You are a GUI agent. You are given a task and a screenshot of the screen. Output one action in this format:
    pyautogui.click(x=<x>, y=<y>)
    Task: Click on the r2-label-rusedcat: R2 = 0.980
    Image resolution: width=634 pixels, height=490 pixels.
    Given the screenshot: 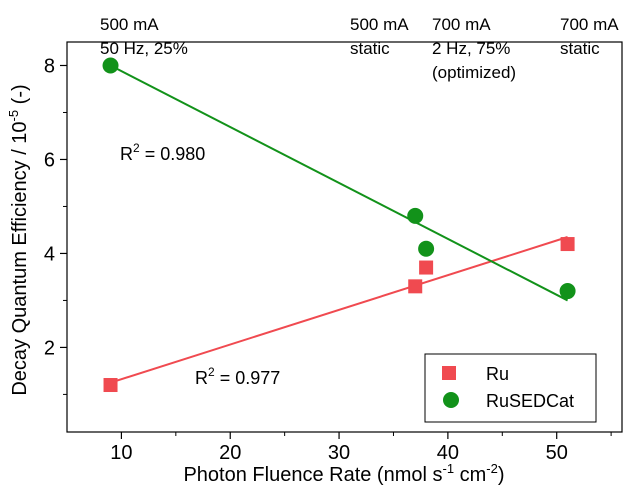 What is the action you would take?
    pyautogui.click(x=162, y=152)
    